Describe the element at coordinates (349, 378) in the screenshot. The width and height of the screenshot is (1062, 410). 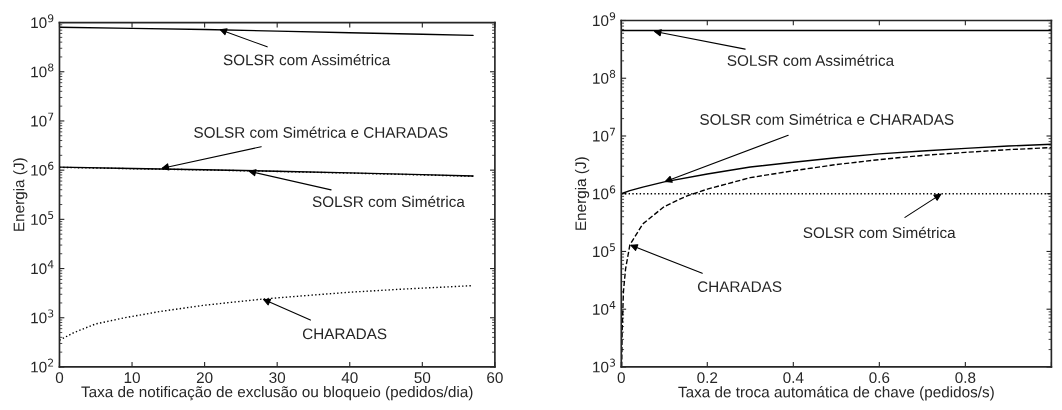
I see `x-tick-label: 40` at that location.